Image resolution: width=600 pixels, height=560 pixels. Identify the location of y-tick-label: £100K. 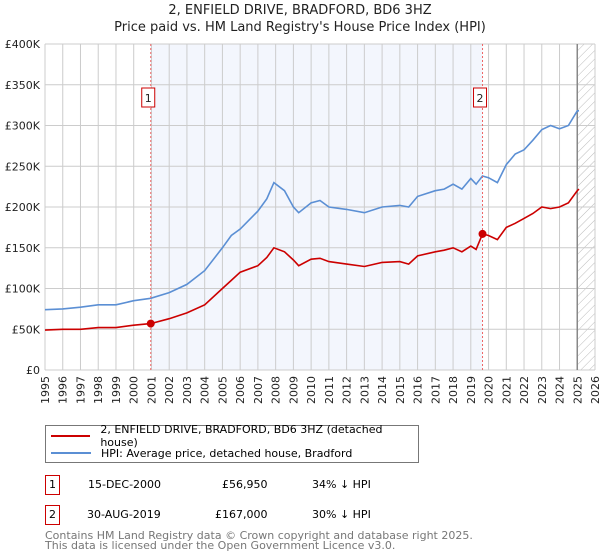
(23, 289).